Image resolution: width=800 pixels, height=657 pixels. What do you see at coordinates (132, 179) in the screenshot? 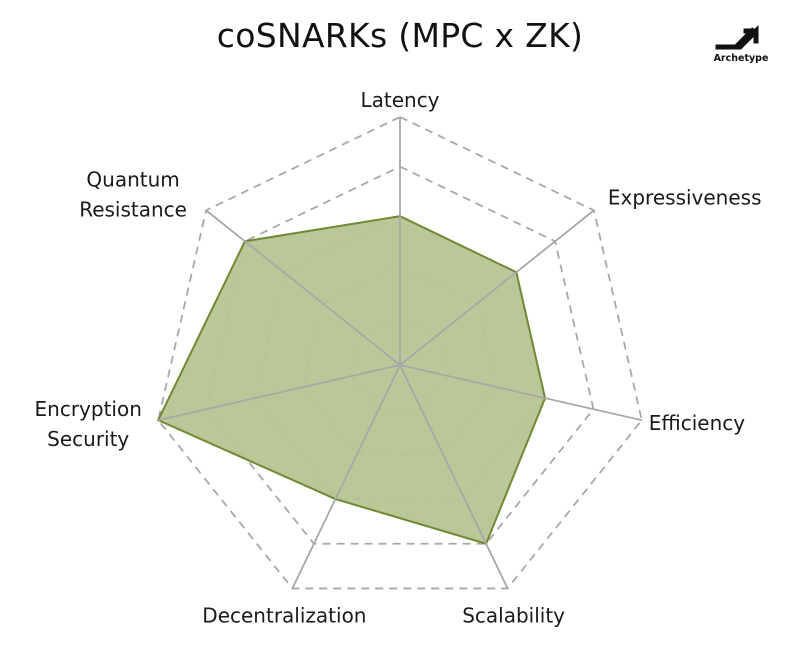
I see `axis-label-line: Quantum` at bounding box center [132, 179].